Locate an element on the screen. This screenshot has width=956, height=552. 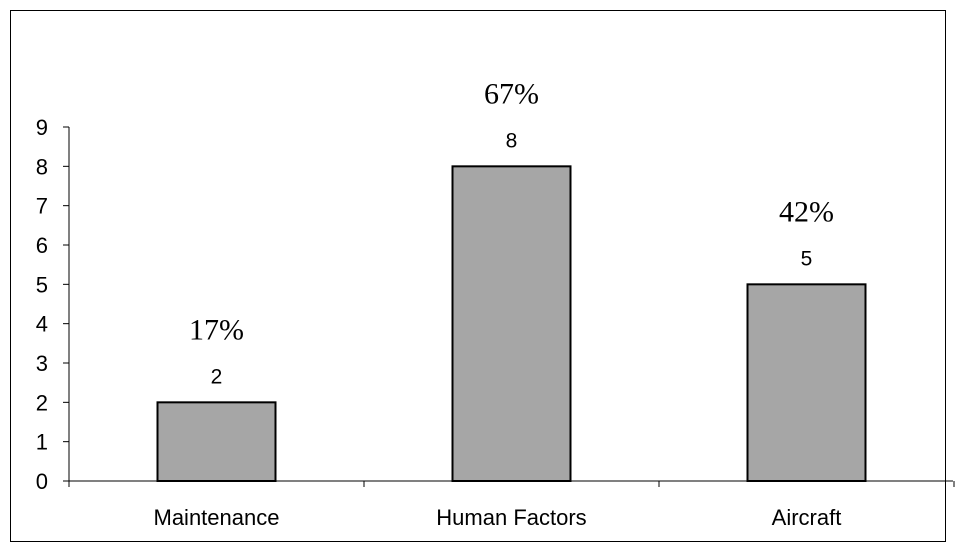
y-tick-label: 4 is located at coordinates (42, 324).